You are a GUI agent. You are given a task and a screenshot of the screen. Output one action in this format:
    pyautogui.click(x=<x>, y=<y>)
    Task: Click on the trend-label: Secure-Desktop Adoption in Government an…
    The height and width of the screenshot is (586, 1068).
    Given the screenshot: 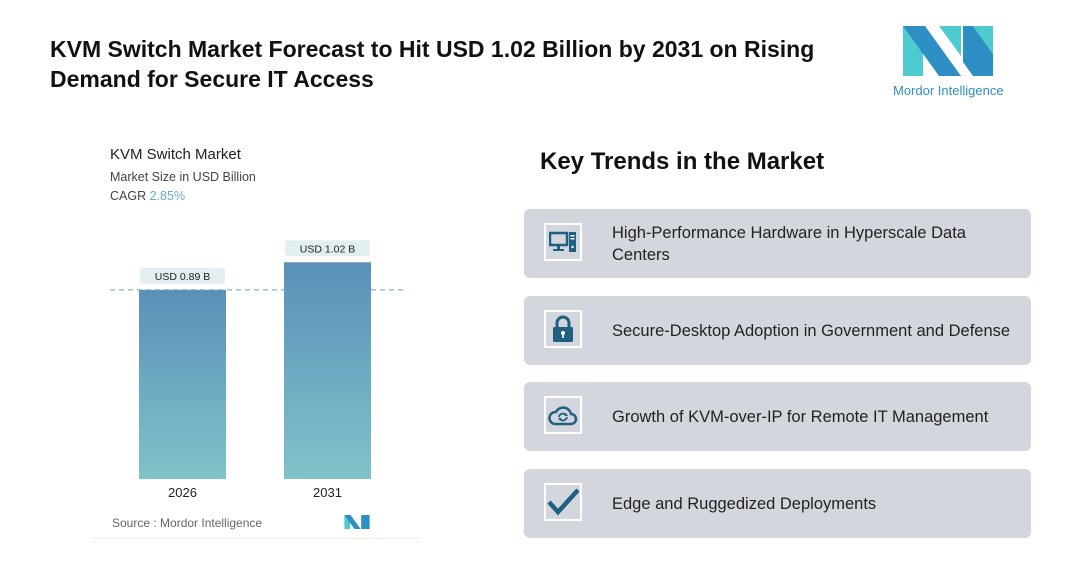 What is the action you would take?
    pyautogui.click(x=811, y=330)
    